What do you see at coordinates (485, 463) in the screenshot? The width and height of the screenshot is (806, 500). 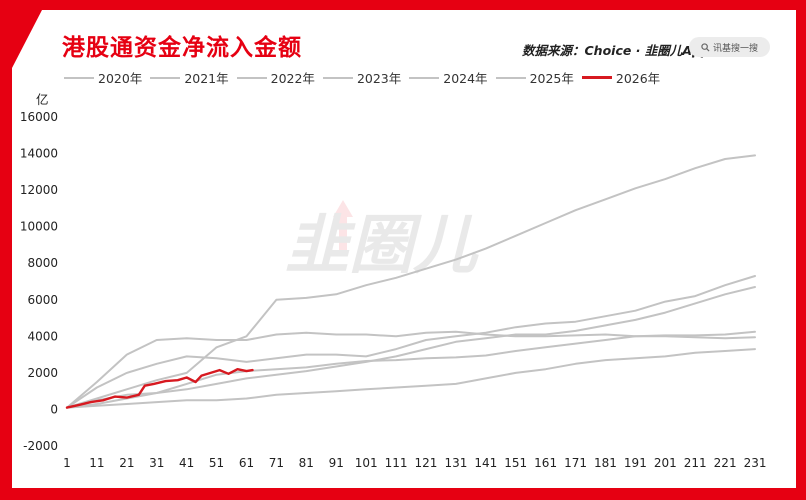 I see `x-tick-label: 141` at bounding box center [485, 463].